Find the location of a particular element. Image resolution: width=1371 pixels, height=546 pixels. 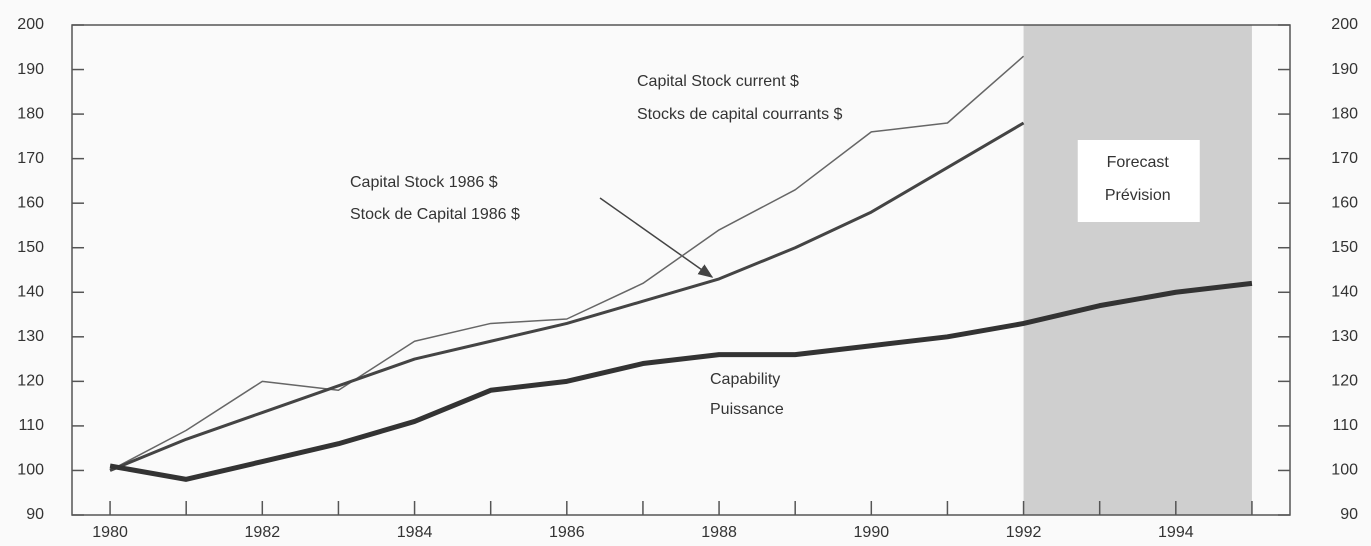

y-tick-label: 170 is located at coordinates (30, 158).